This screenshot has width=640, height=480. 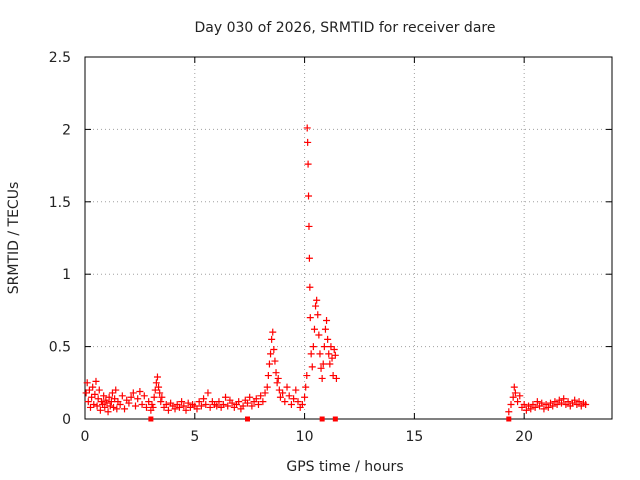 What do you see at coordinates (60, 203) in the screenshot?
I see `y-tick-label: 1.5` at bounding box center [60, 203].